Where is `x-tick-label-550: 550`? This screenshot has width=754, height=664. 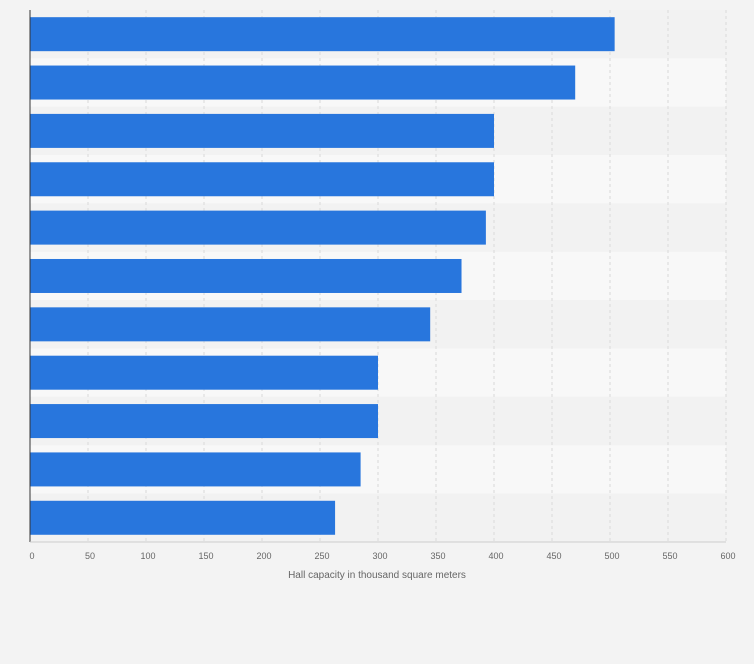 x-tick-label-550: 550 is located at coordinates (669, 556).